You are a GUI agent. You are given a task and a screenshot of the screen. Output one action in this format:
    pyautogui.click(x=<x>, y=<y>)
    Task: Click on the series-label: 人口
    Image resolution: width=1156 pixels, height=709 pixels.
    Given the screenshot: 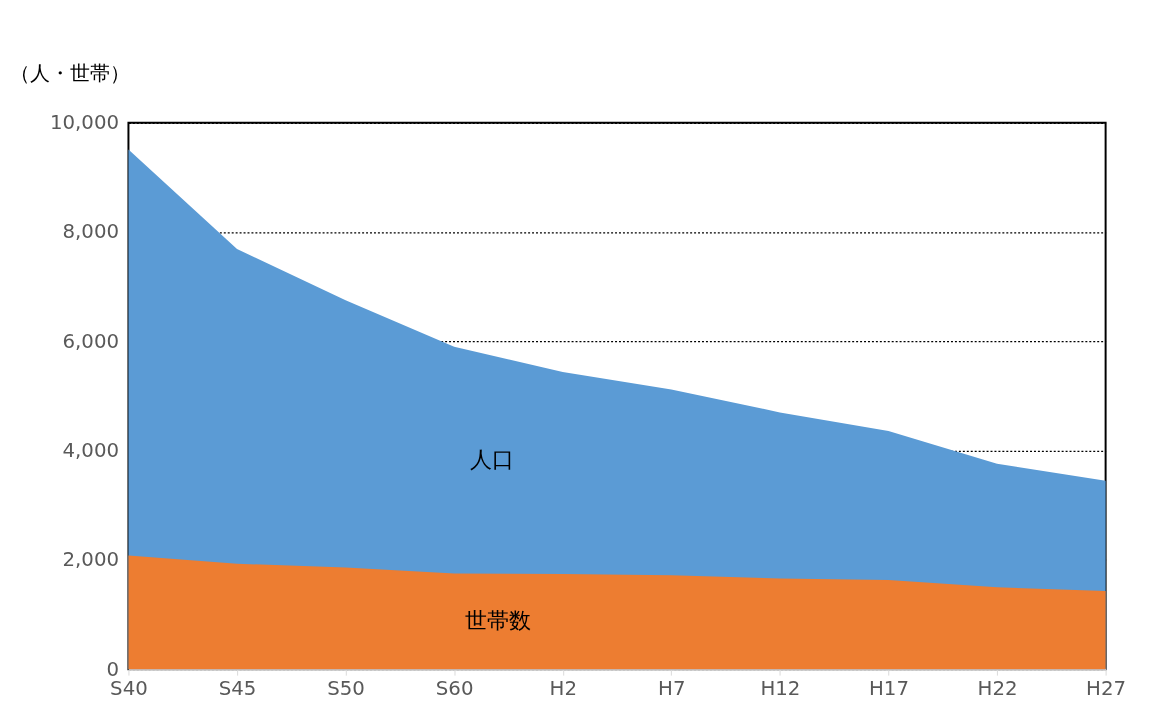 What is the action you would take?
    pyautogui.click(x=492, y=460)
    